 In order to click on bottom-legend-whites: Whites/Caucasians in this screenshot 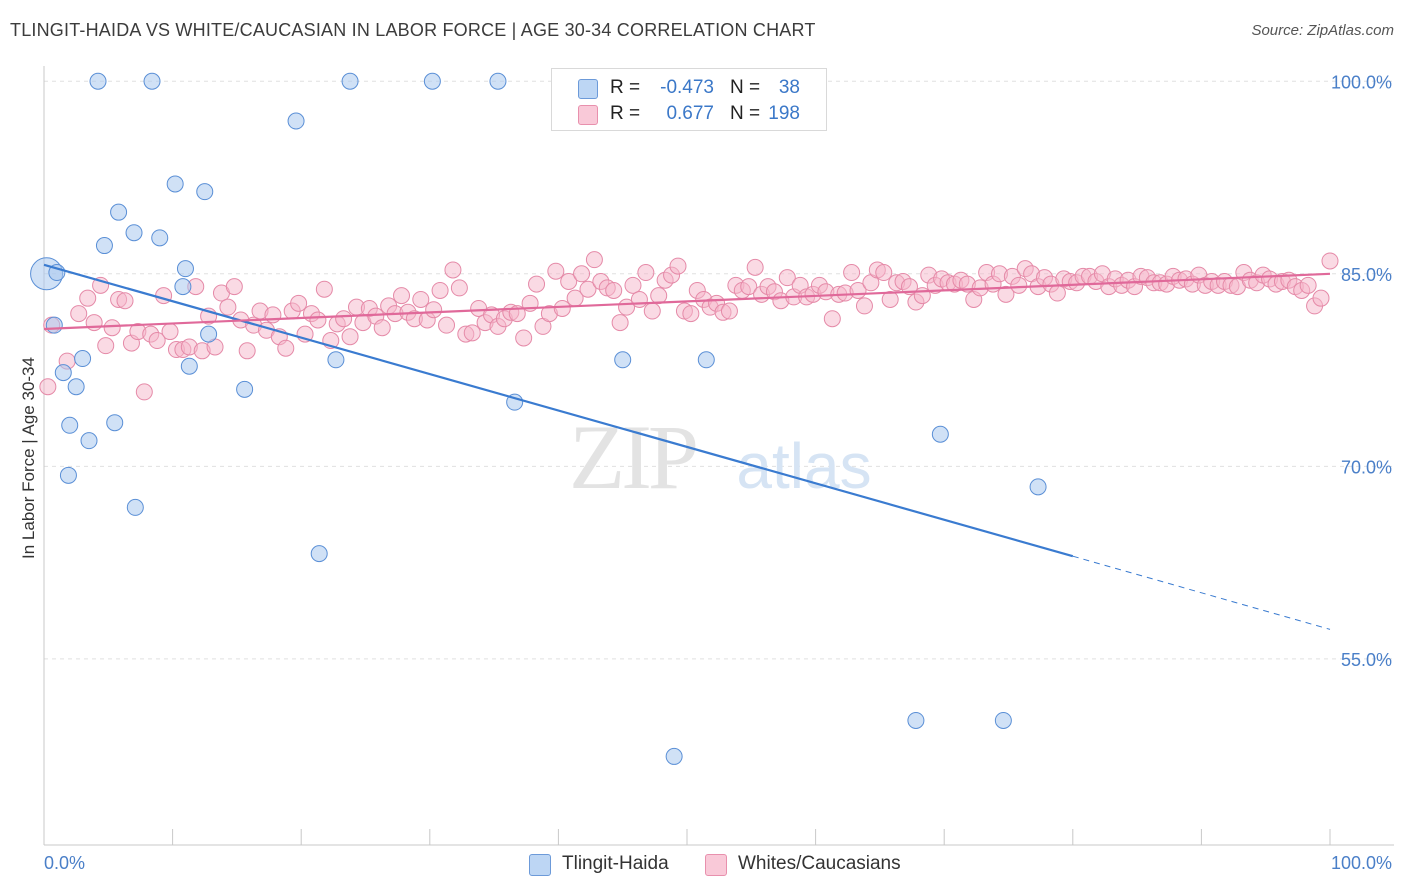, I will do `click(819, 863)`.